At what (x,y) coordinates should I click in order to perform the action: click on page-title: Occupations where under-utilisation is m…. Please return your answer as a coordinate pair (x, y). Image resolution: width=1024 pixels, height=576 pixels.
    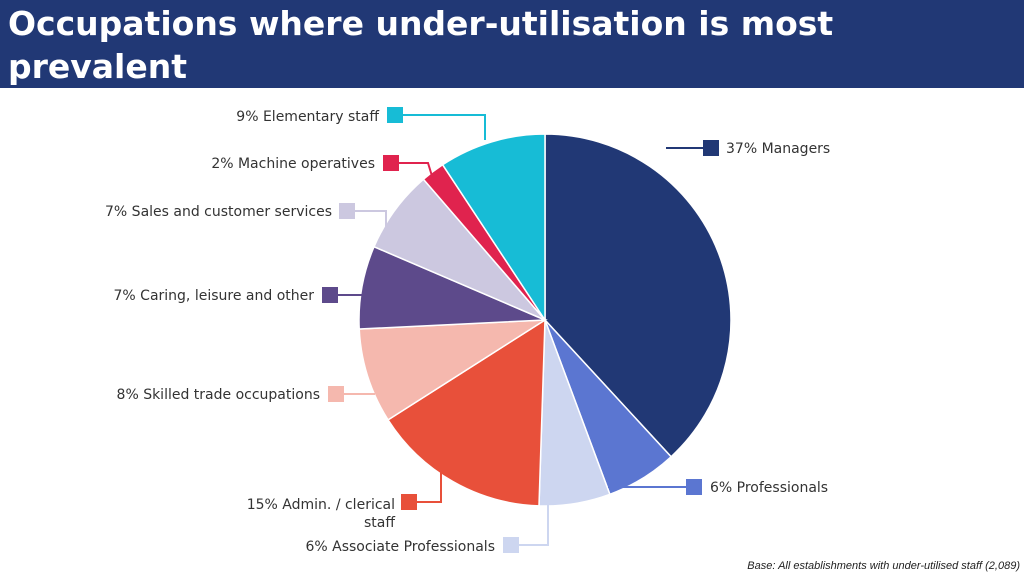
    Looking at the image, I should click on (421, 45).